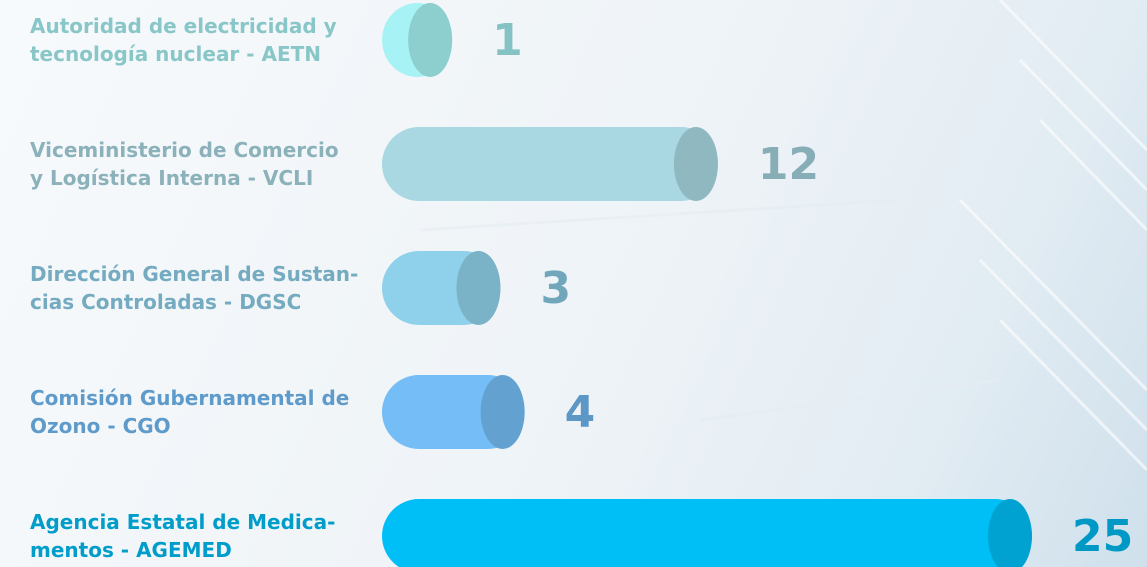  What do you see at coordinates (507, 40) in the screenshot?
I see `value-label: 1` at bounding box center [507, 40].